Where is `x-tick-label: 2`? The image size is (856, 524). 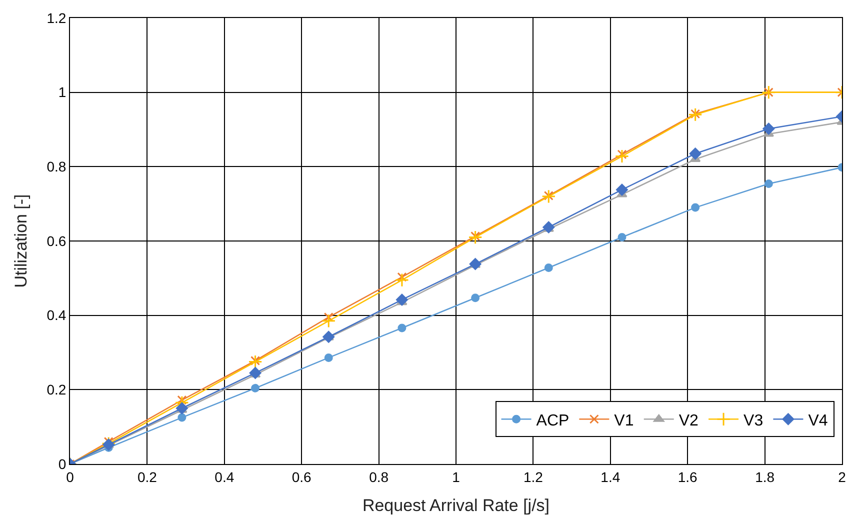 x-tick-label: 2 is located at coordinates (842, 476).